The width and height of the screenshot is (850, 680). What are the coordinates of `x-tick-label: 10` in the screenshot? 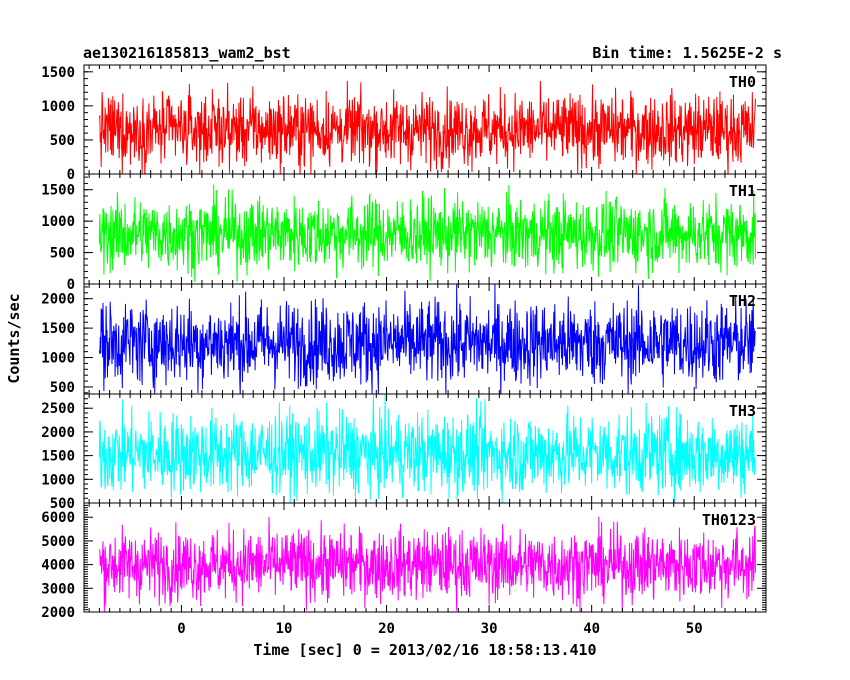 It's located at (284, 629).